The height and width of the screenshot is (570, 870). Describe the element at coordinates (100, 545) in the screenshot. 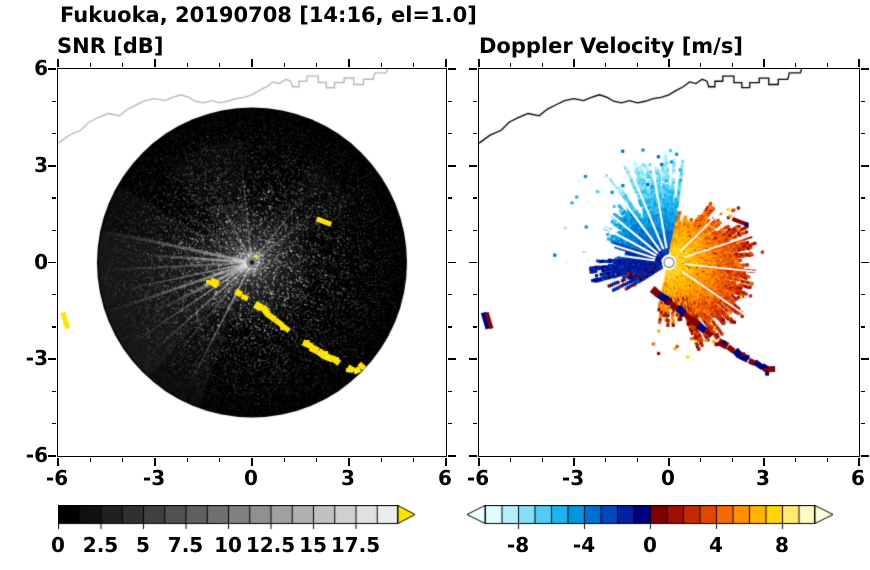

I see `colorbar-tick-label: 2.5` at that location.